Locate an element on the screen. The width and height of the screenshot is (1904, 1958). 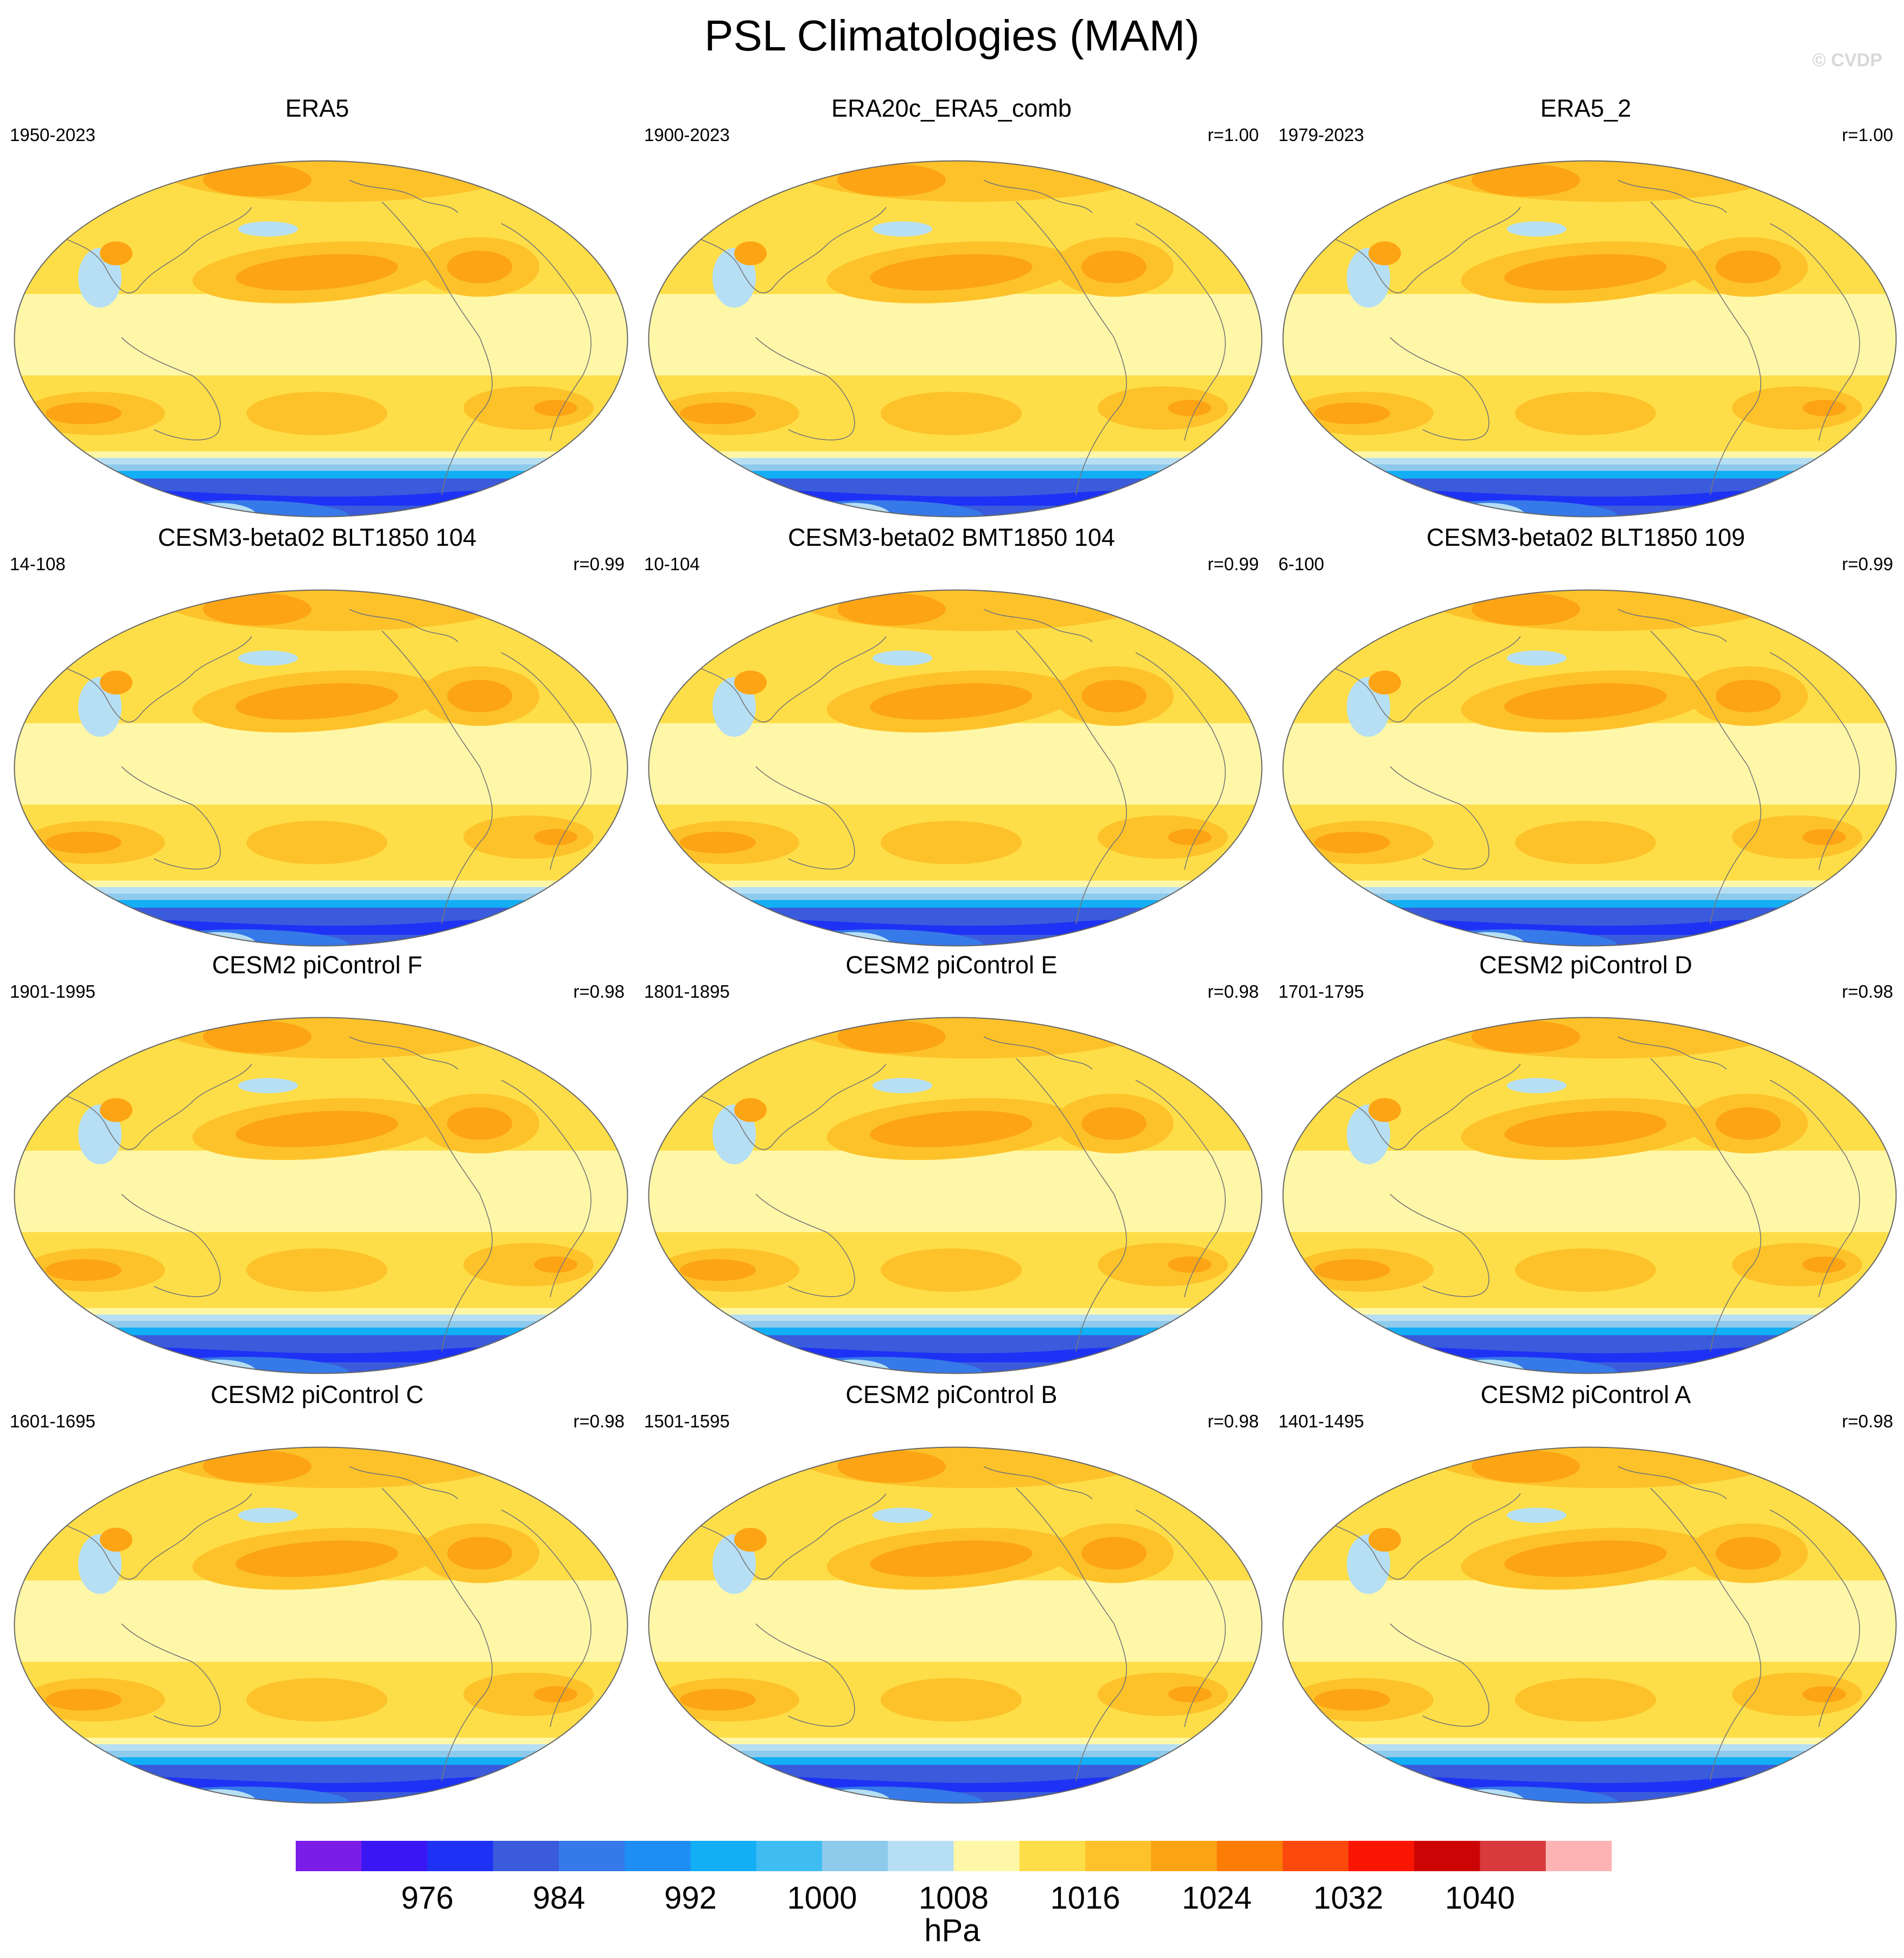
map-panel: CESM3-beta02 BLT1850 109 6-100 r=0.99 is located at coordinates (1586, 737).